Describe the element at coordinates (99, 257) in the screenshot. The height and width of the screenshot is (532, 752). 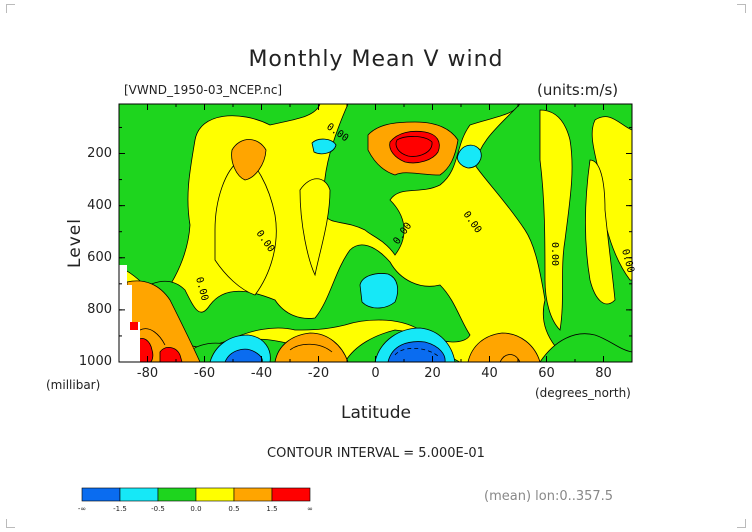
I see `y-tick-label: 600` at that location.